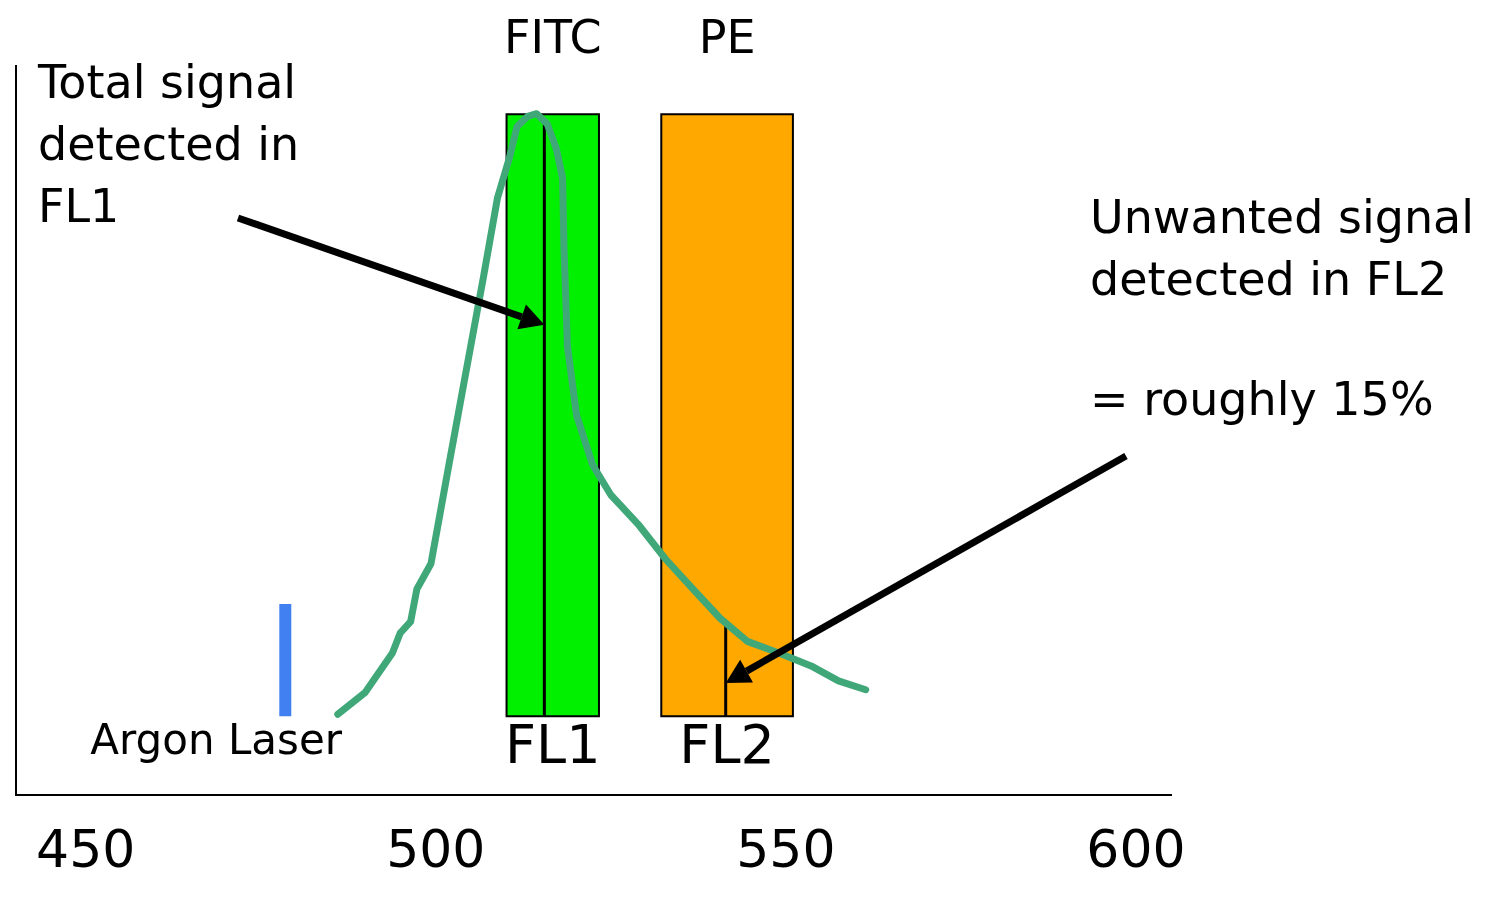  Describe the element at coordinates (216, 740) in the screenshot. I see `ref-line-label: Argon Laser` at that location.